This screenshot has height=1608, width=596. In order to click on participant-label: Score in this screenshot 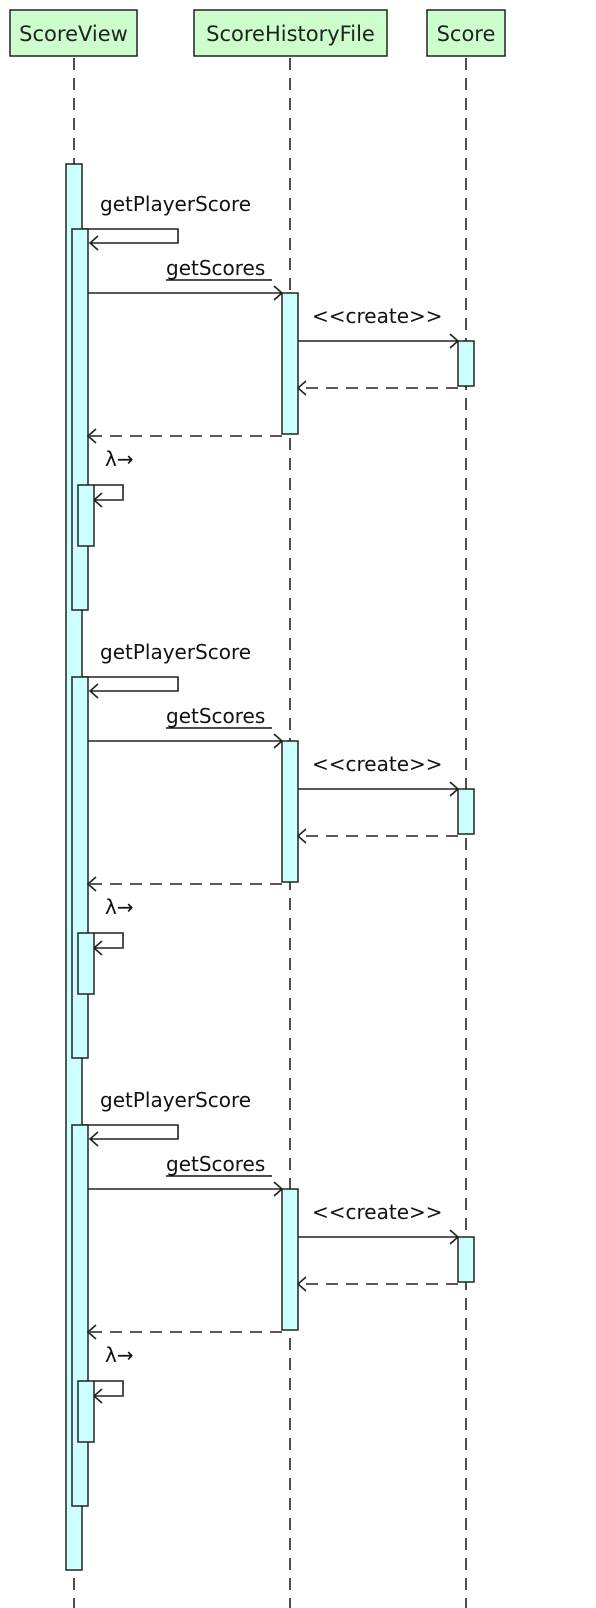, I will do `click(466, 34)`.